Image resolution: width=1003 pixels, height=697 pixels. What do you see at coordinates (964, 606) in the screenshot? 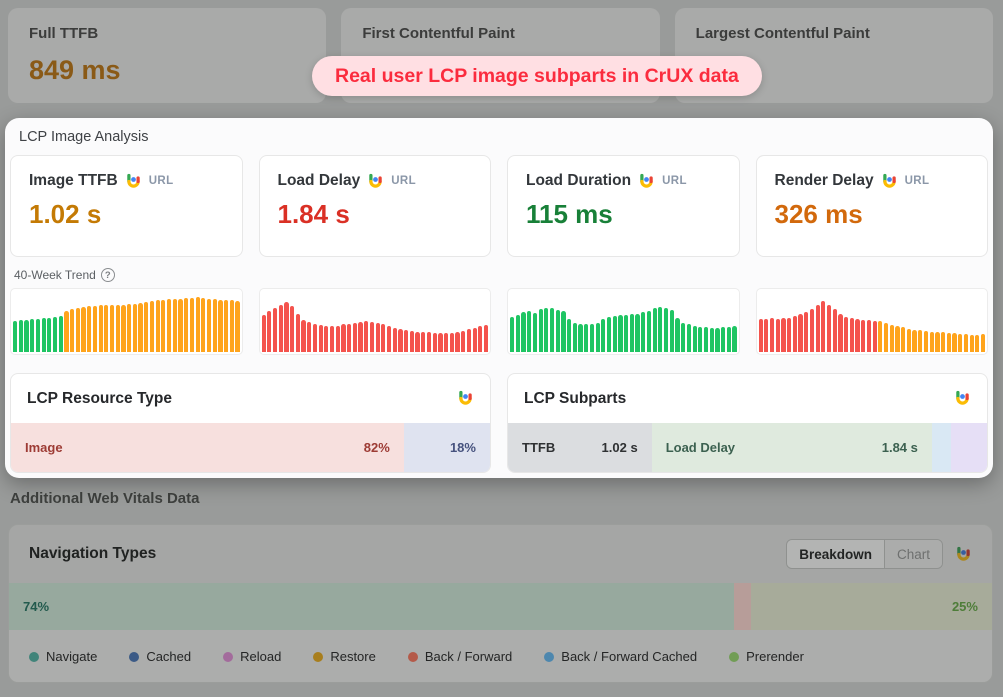
I see `segment-value: 25%` at bounding box center [964, 606].